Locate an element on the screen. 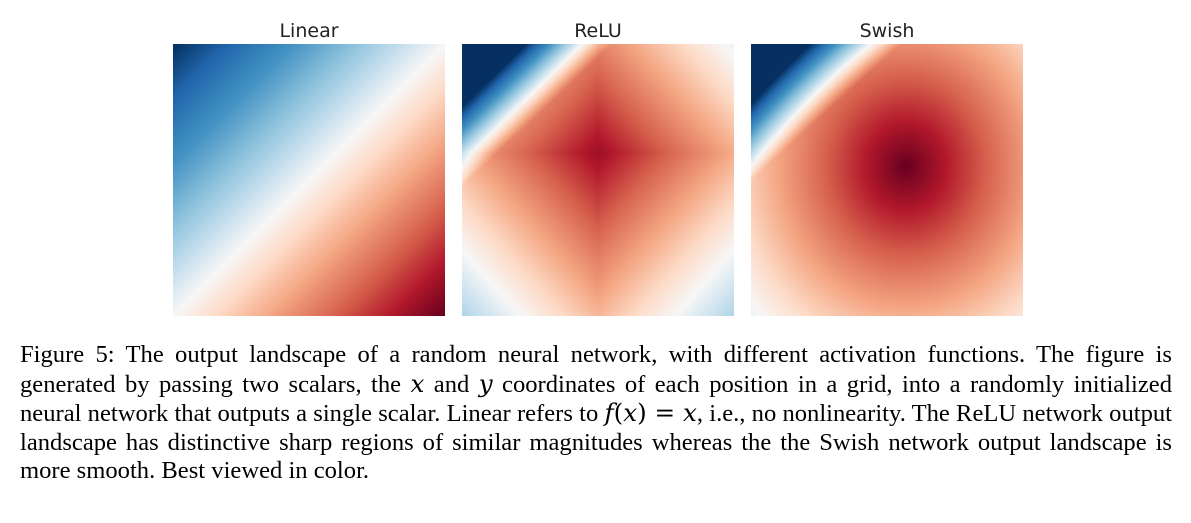  heatmap-relu is located at coordinates (598, 180).